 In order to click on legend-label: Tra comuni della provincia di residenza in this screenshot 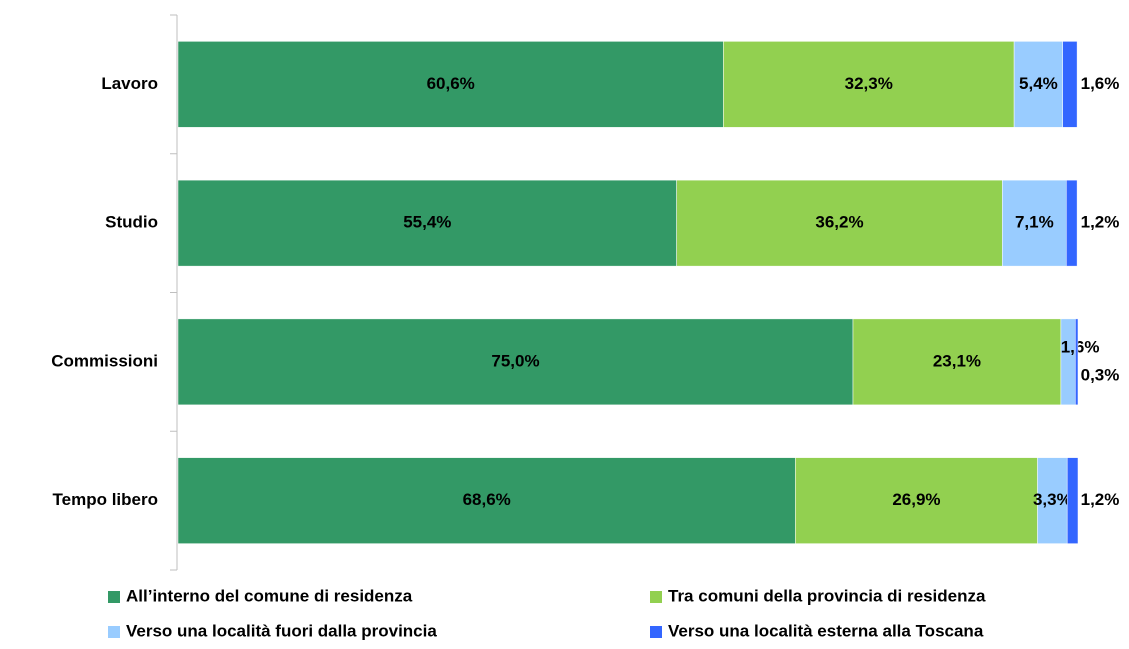, I will do `click(827, 595)`.